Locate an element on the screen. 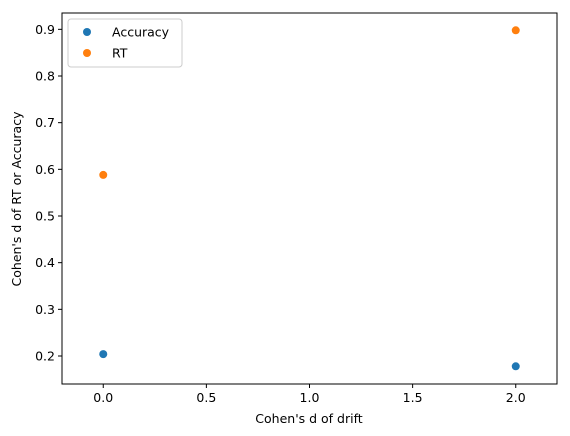 The image size is (570, 436). x-tick-label: 0.5 is located at coordinates (206, 397).